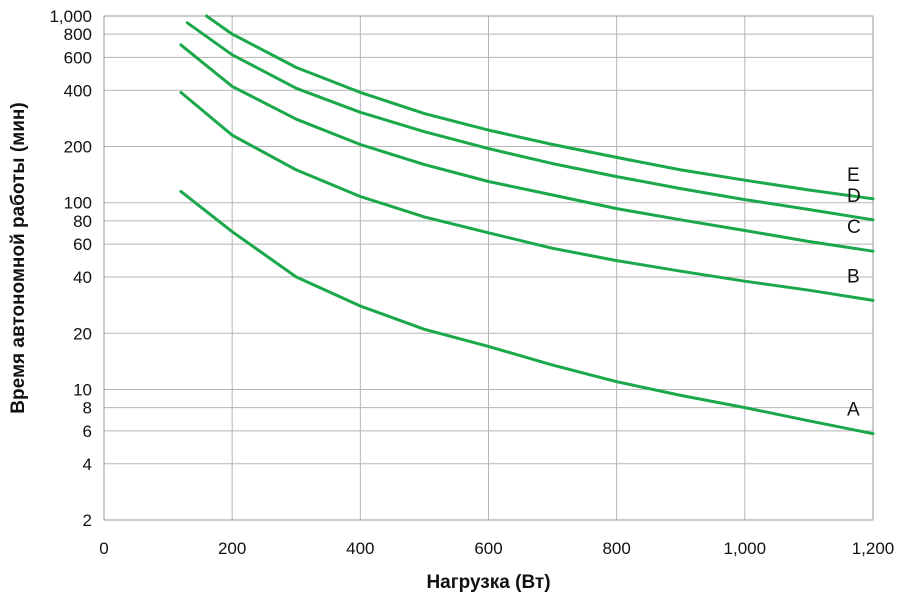 Image resolution: width=900 pixels, height=600 pixels. What do you see at coordinates (78, 34) in the screenshot?
I see `y-tick-label: 800` at bounding box center [78, 34].